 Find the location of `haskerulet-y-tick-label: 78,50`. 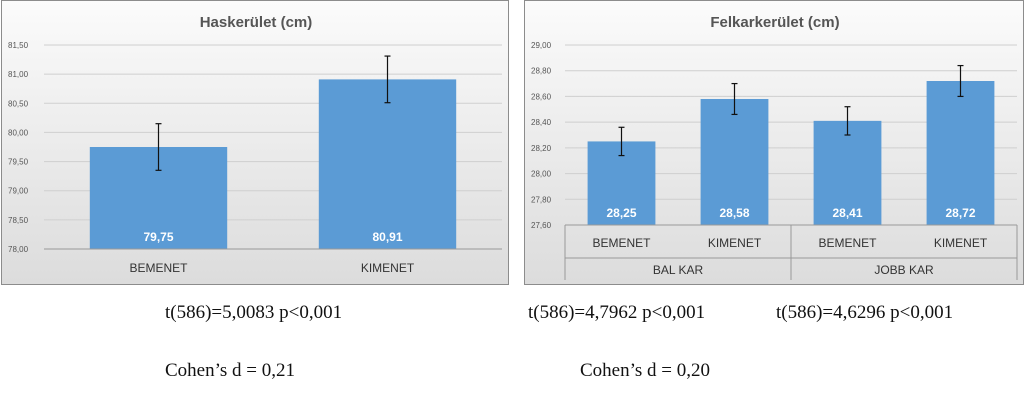

haskerulet-y-tick-label: 78,50 is located at coordinates (18, 220).